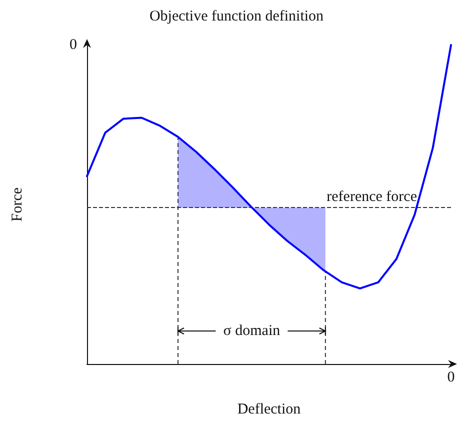 This screenshot has height=422, width=473. I want to click on annotation: σ domain, so click(252, 331).